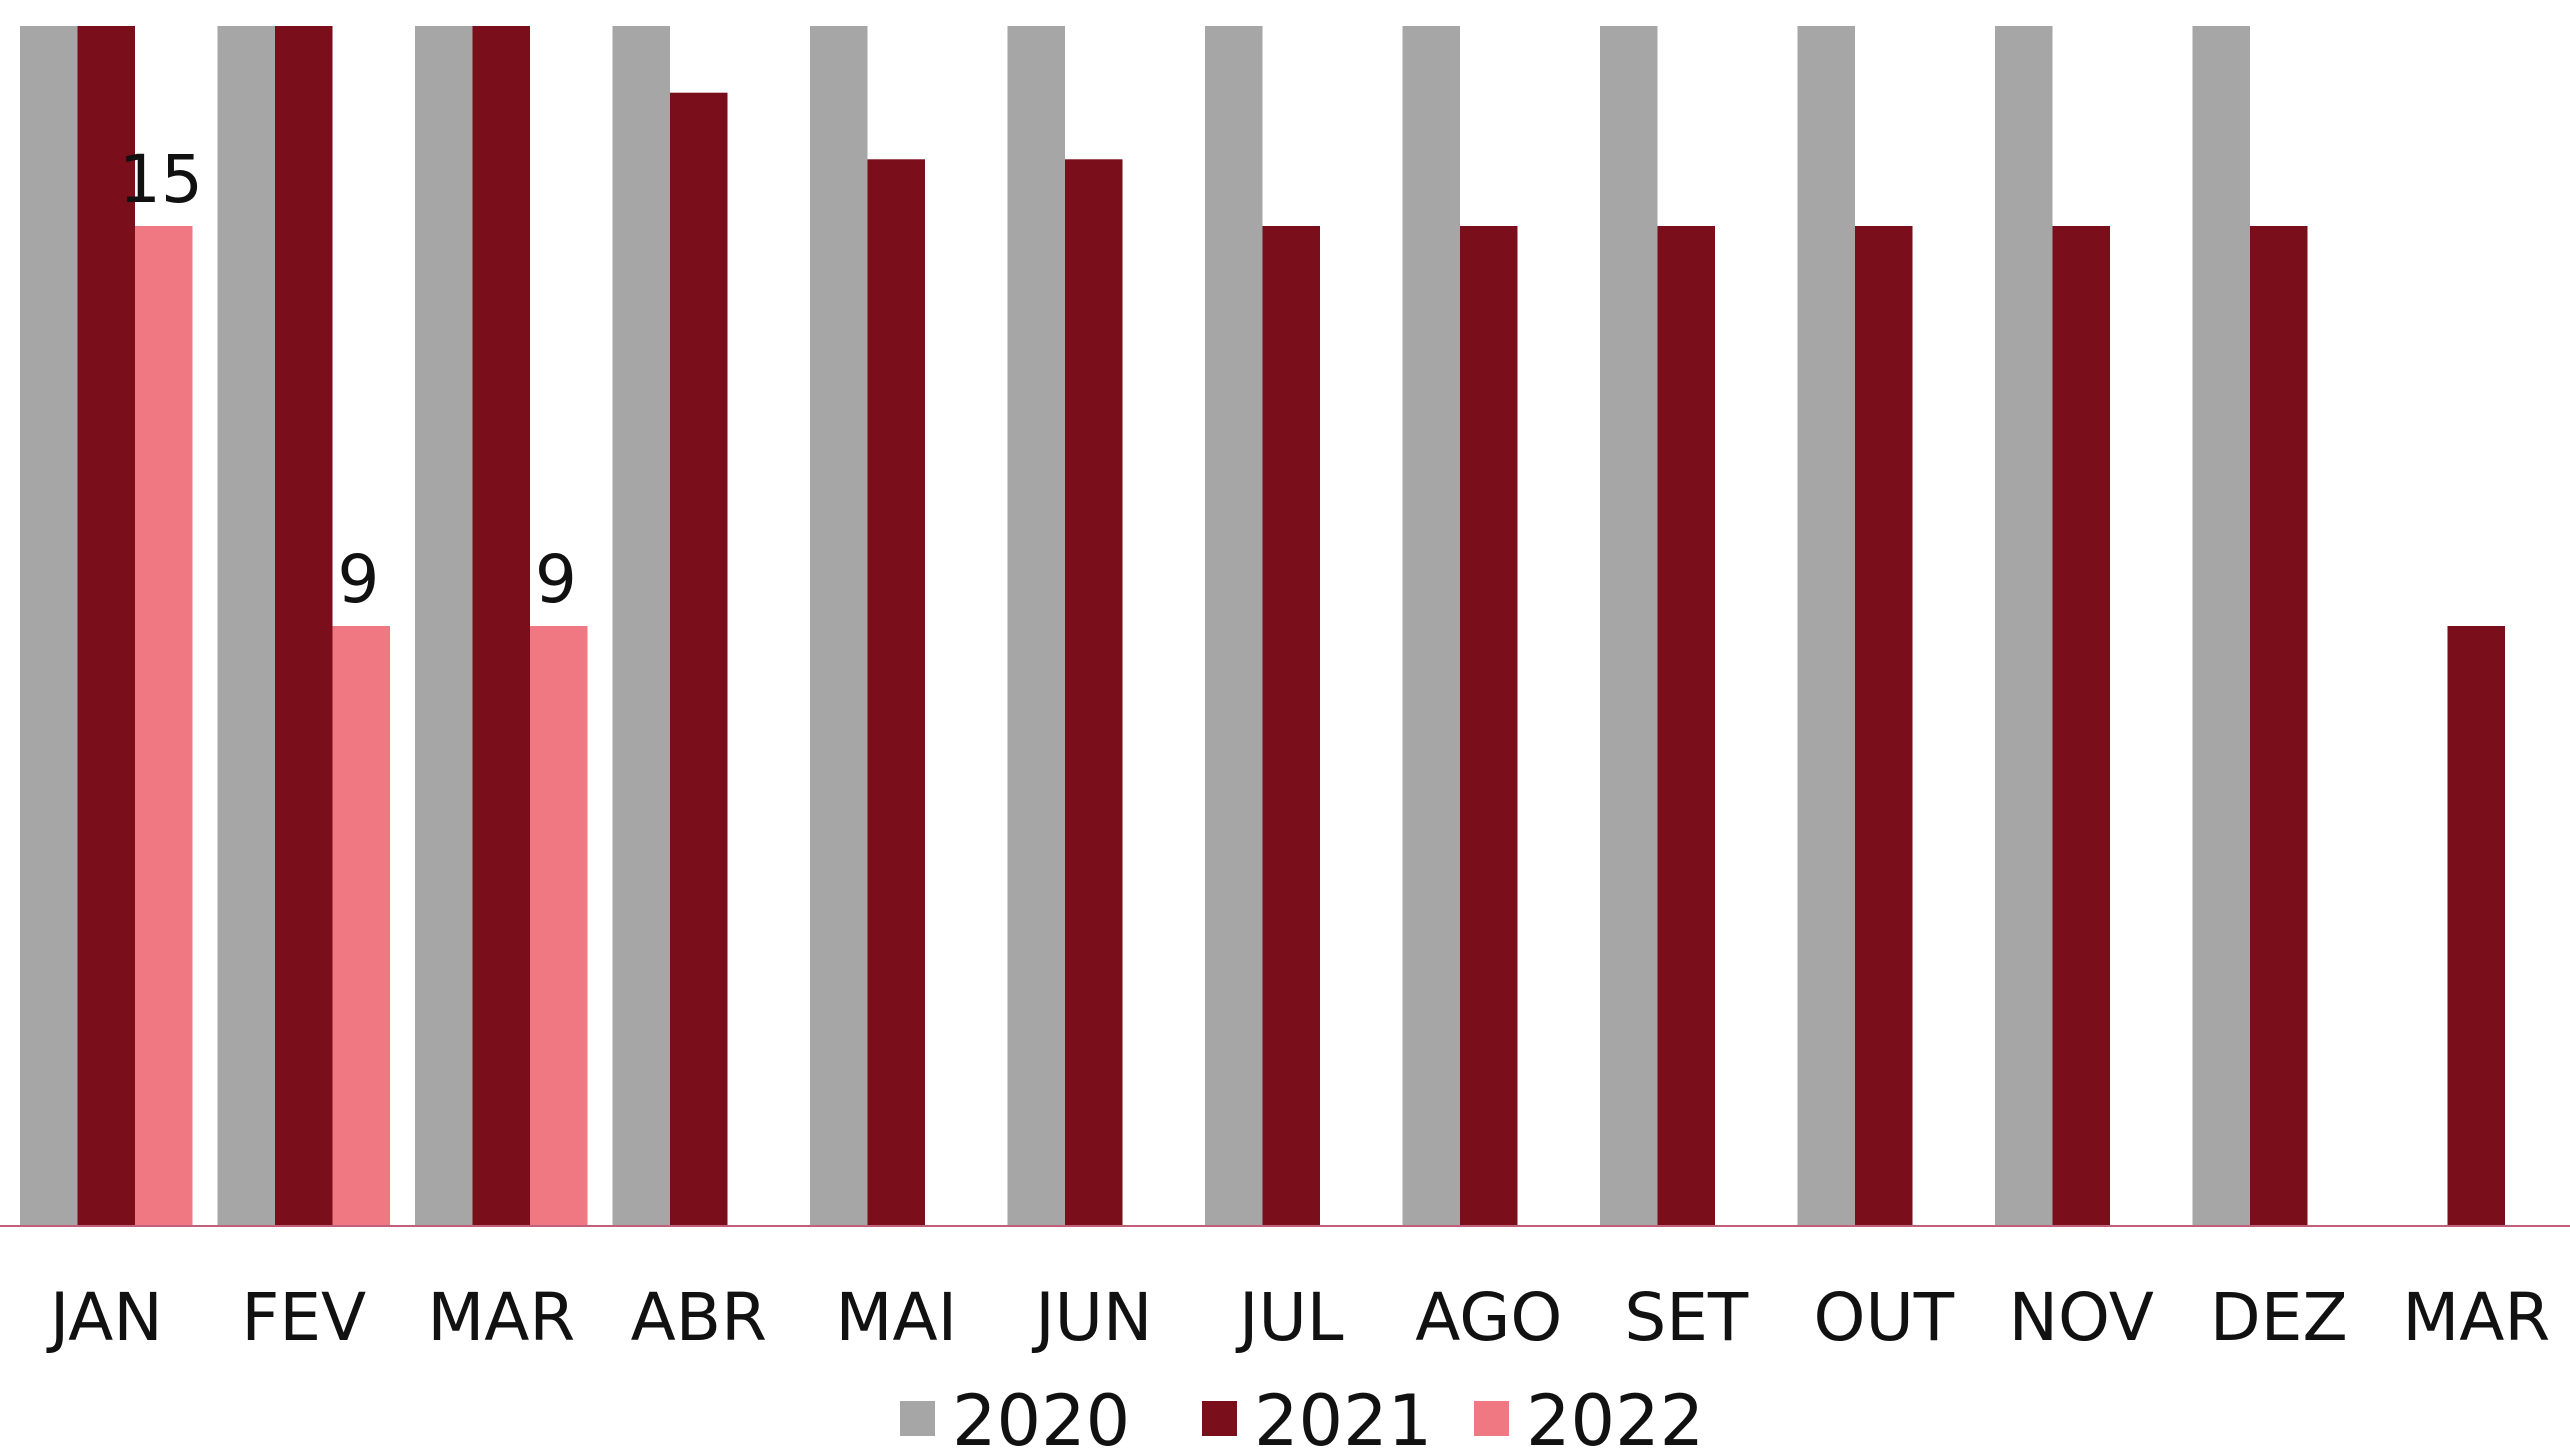 This screenshot has width=2570, height=1453. I want to click on x-tick-label-8: SET, so click(1686, 1317).